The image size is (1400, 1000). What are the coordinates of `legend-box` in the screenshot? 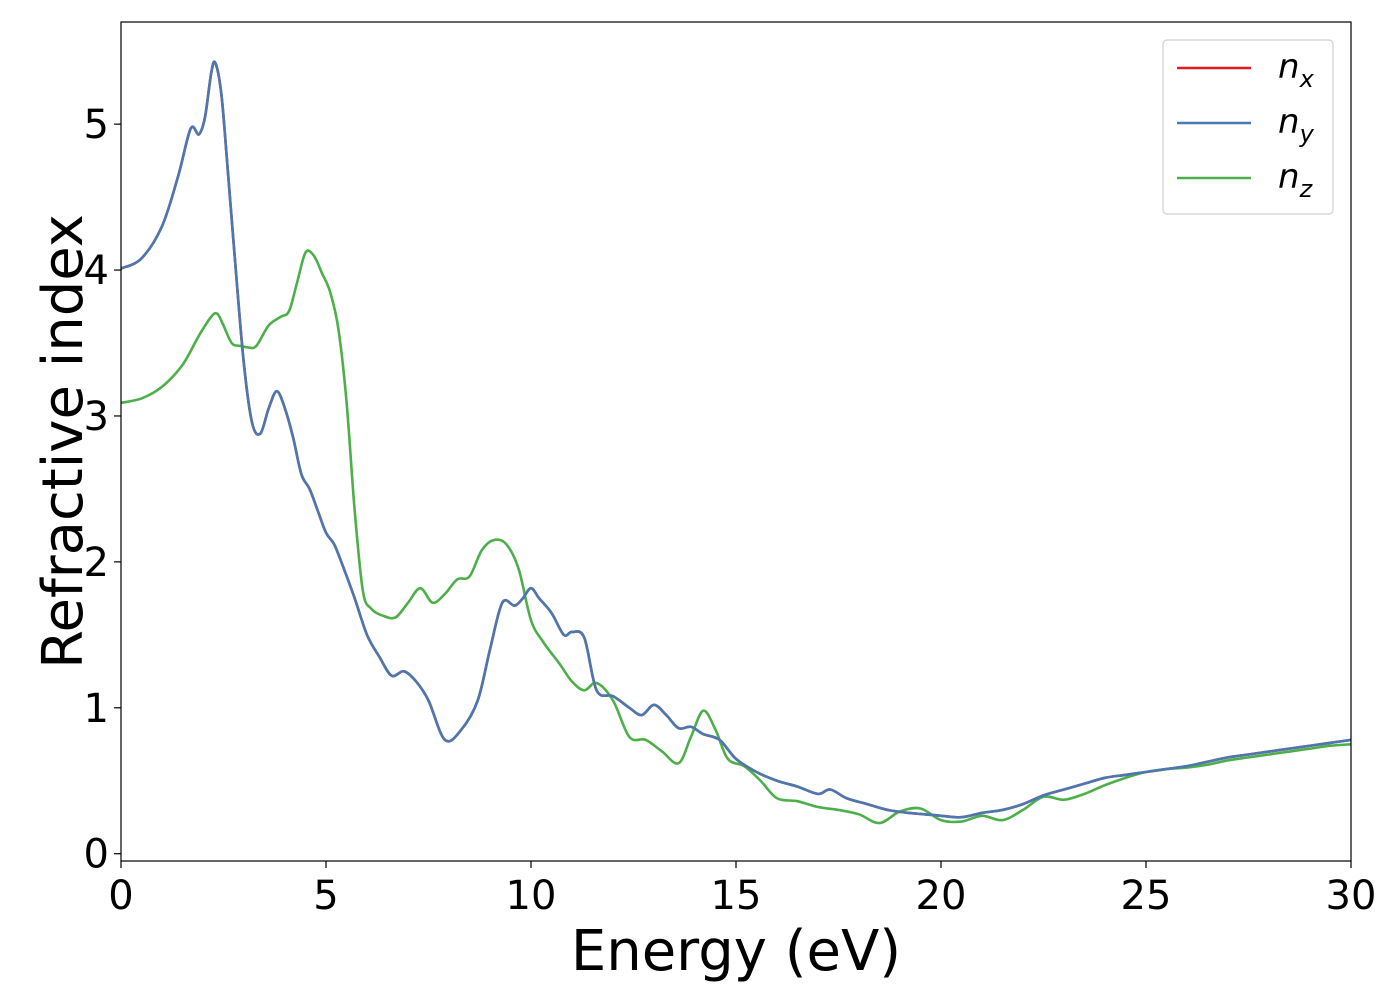 It's located at (1248, 127).